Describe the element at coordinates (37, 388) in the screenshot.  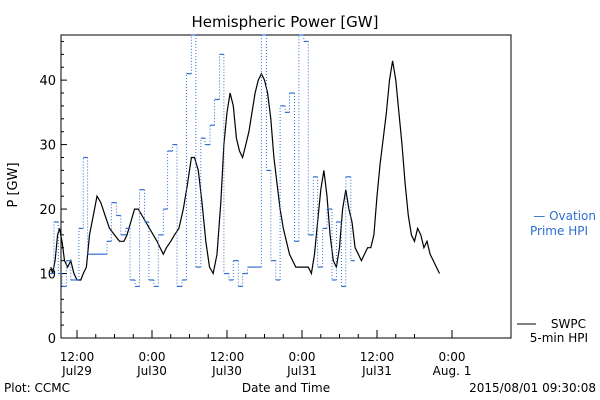
I see `plot-credit: Plot: CCMC` at that location.